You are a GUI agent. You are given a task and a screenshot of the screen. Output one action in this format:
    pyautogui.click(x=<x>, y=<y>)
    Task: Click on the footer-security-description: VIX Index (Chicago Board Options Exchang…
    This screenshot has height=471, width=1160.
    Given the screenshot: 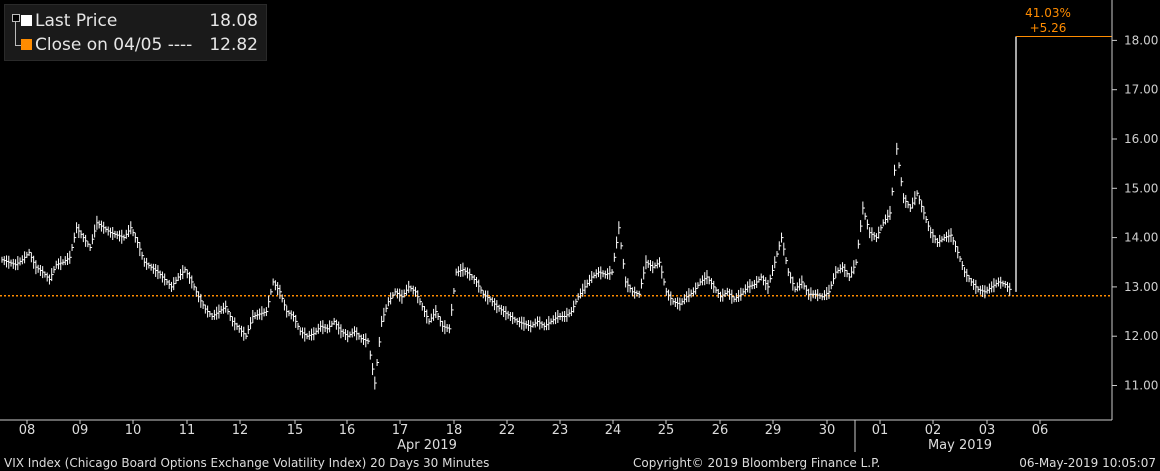 What is the action you would take?
    pyautogui.click(x=247, y=463)
    